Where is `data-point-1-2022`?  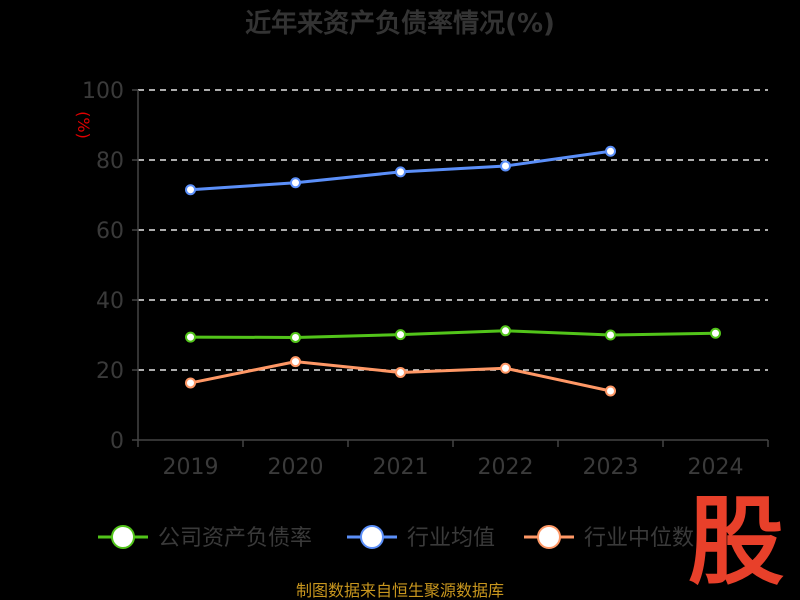 data-point-1-2022 is located at coordinates (505, 166).